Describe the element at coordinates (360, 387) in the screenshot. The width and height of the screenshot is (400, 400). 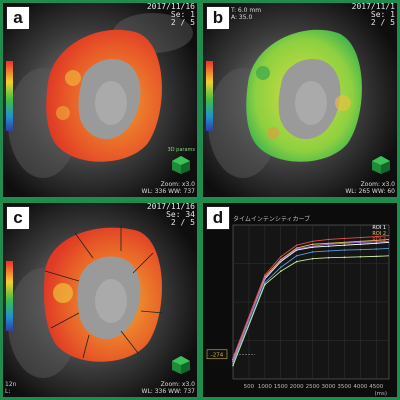
I see `x-tick-label: 4000` at that location.